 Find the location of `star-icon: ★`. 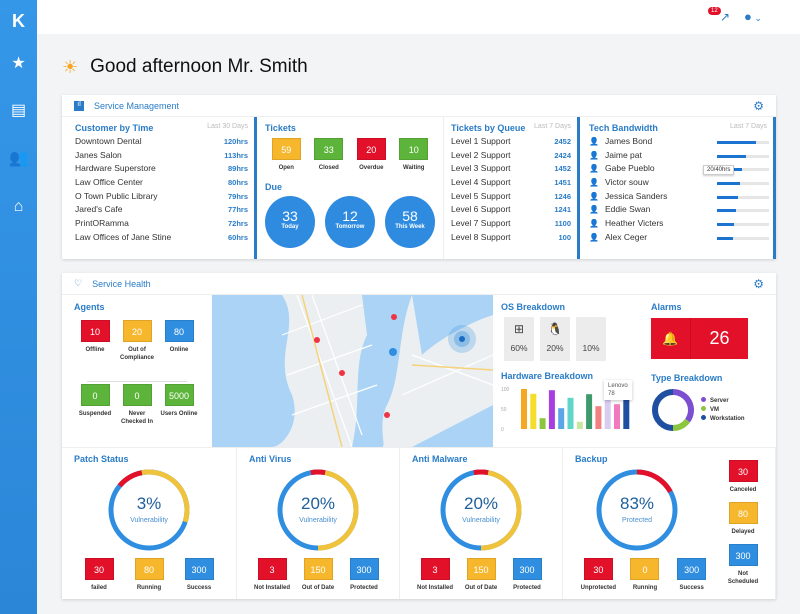

star-icon: ★ is located at coordinates (18, 63).